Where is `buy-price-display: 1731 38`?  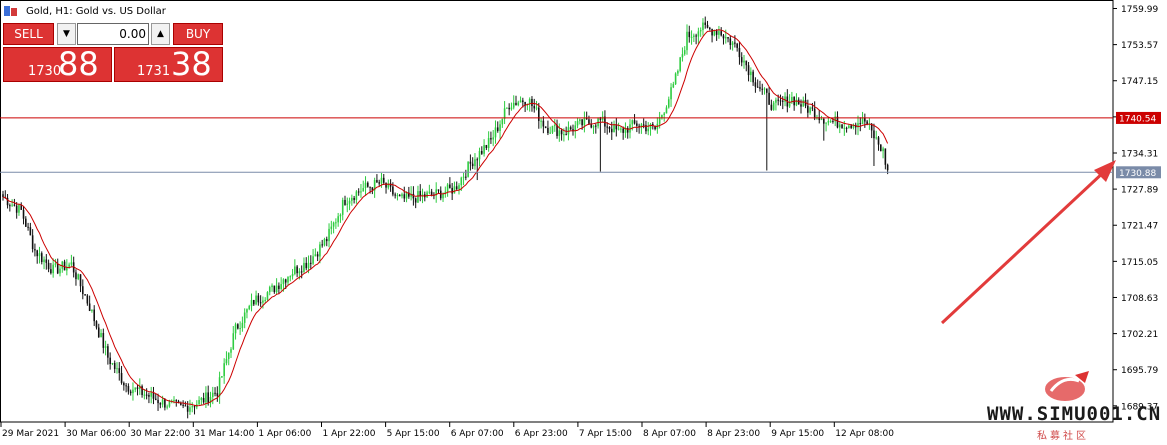
buy-price-display: 1731 38 is located at coordinates (168, 64).